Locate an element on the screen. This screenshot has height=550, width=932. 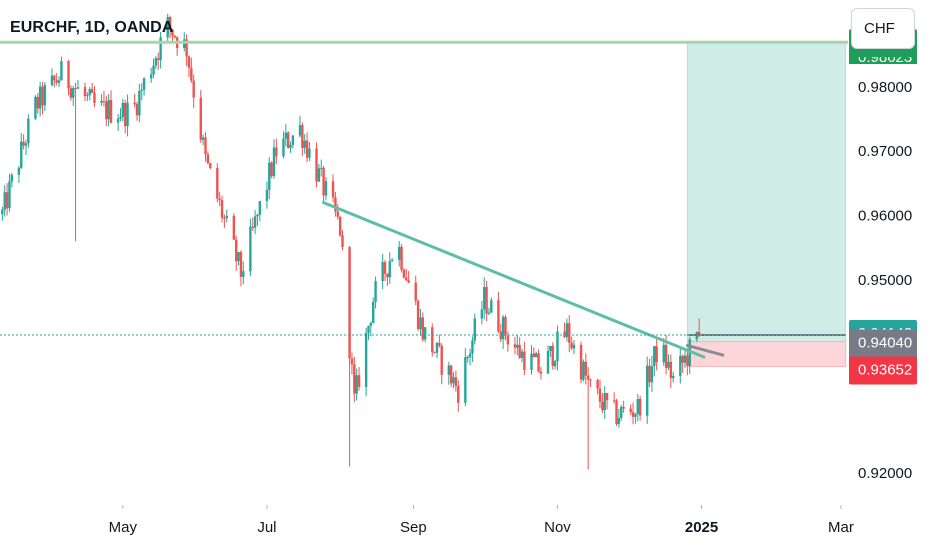
x-tick-label: May is located at coordinates (123, 527).